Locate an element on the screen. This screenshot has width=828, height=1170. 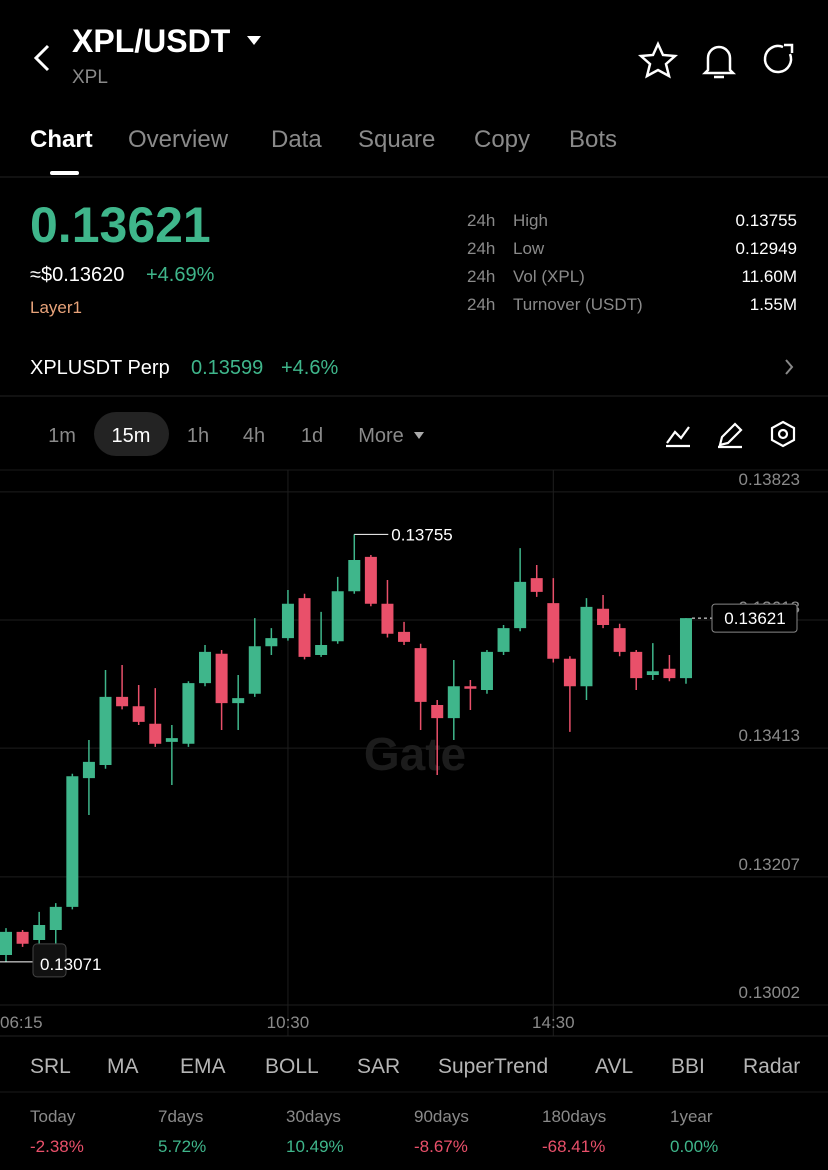
indicator: SRL is located at coordinates (50, 1066).